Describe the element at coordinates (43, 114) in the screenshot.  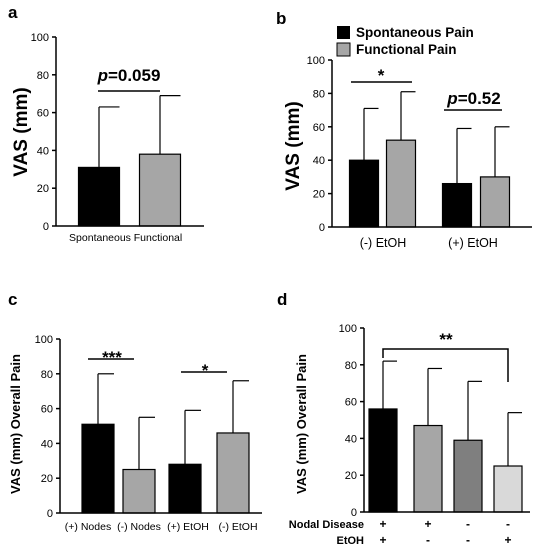
I see `panel-a-y-tick-label: 60` at that location.